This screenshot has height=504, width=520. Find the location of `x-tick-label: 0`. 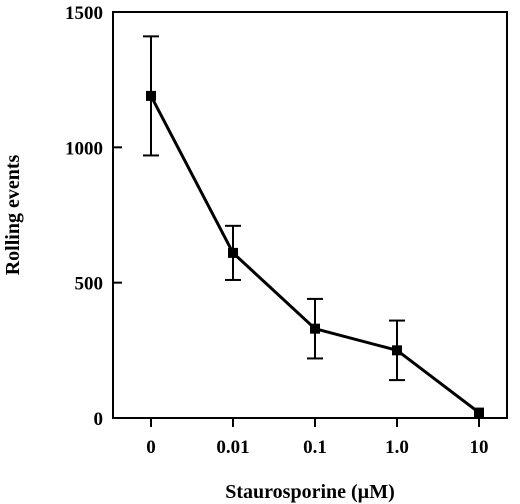

x-tick-label: 0 is located at coordinates (151, 447).